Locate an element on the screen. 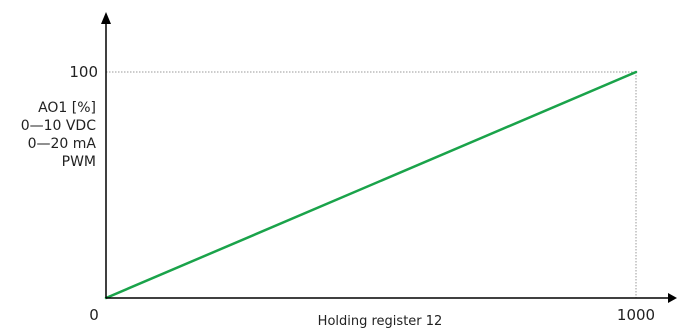 This screenshot has width=677, height=329. y-axis-label-line: PWM is located at coordinates (79, 162).